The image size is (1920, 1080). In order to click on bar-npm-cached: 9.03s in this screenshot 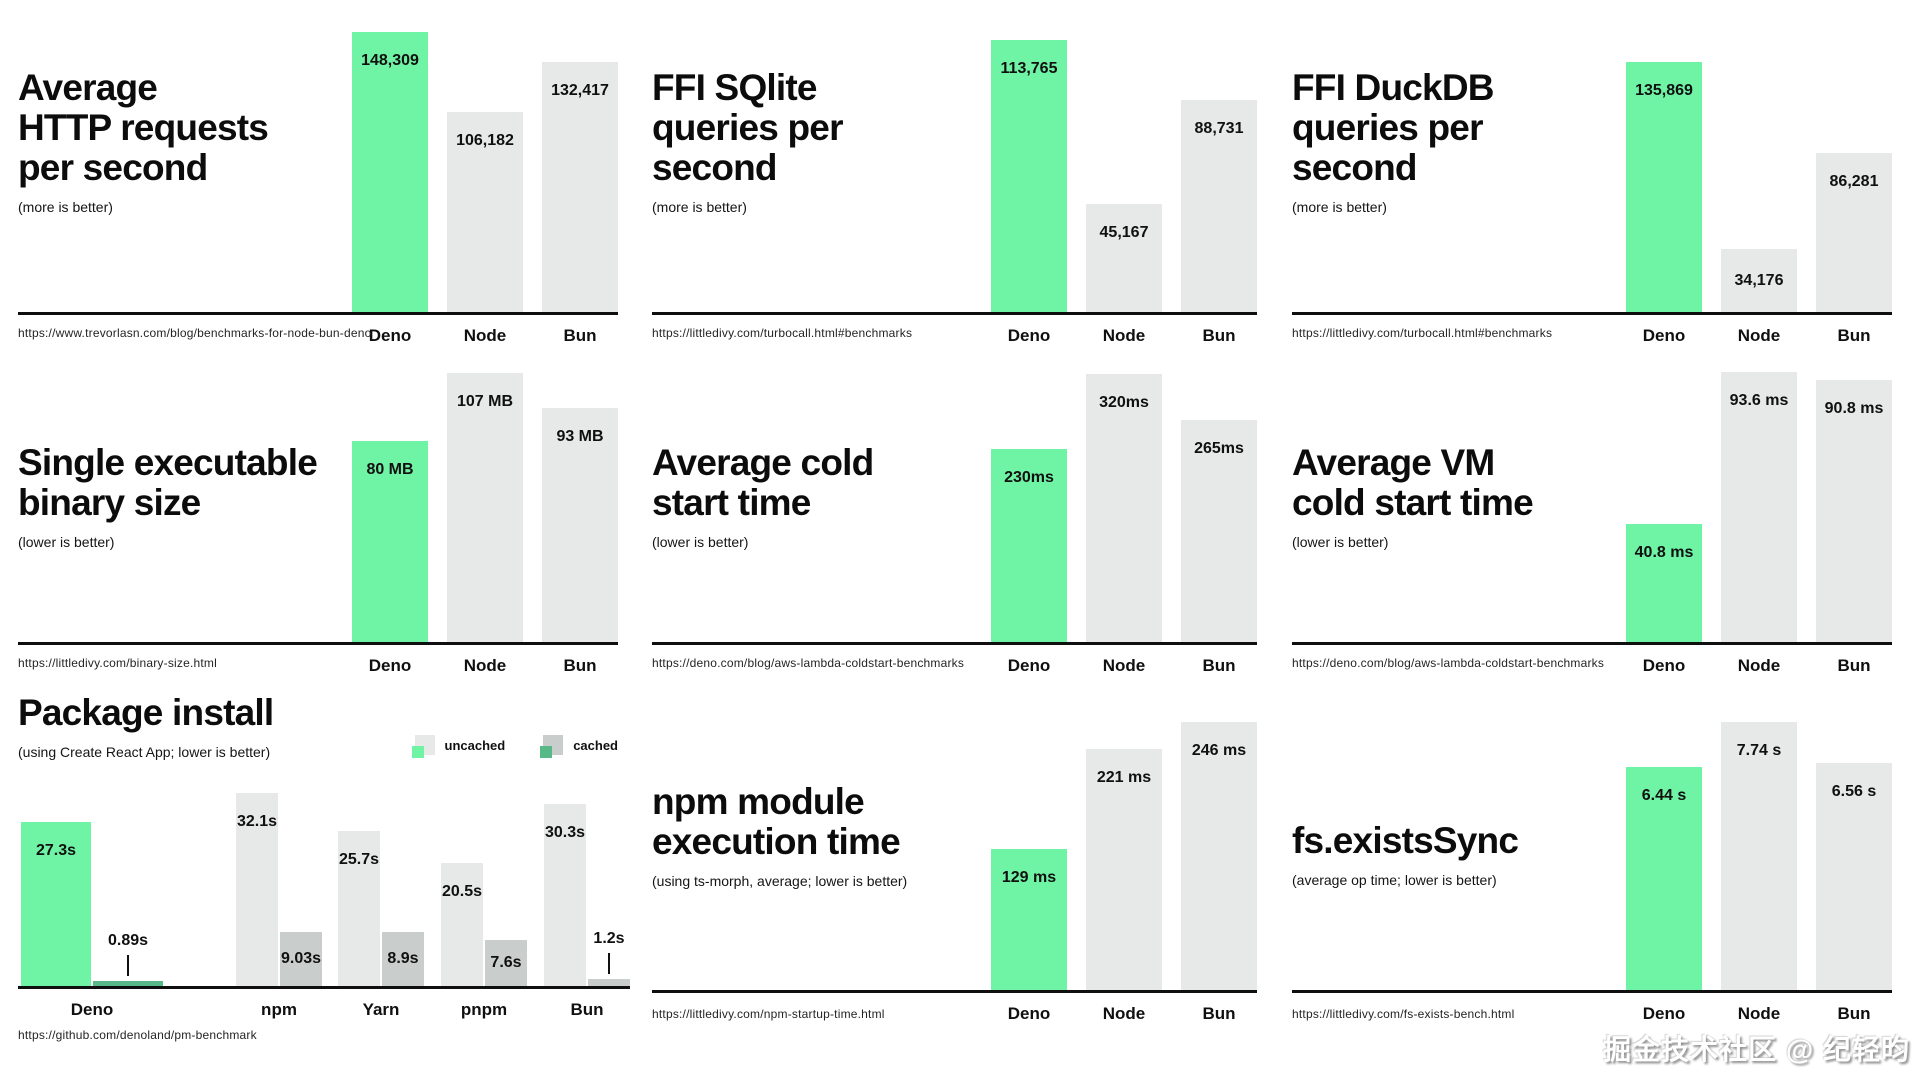, I will do `click(301, 959)`.